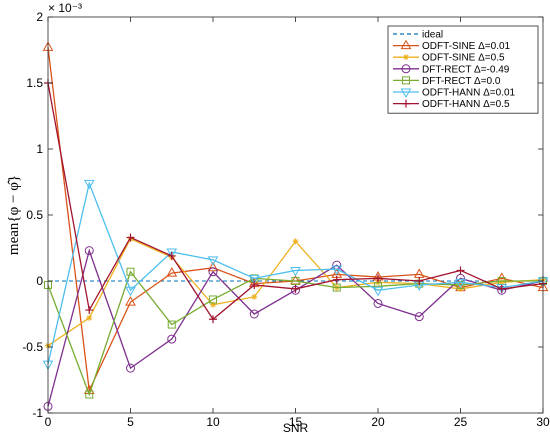  I want to click on y-tick-label: 0, so click(39, 281).